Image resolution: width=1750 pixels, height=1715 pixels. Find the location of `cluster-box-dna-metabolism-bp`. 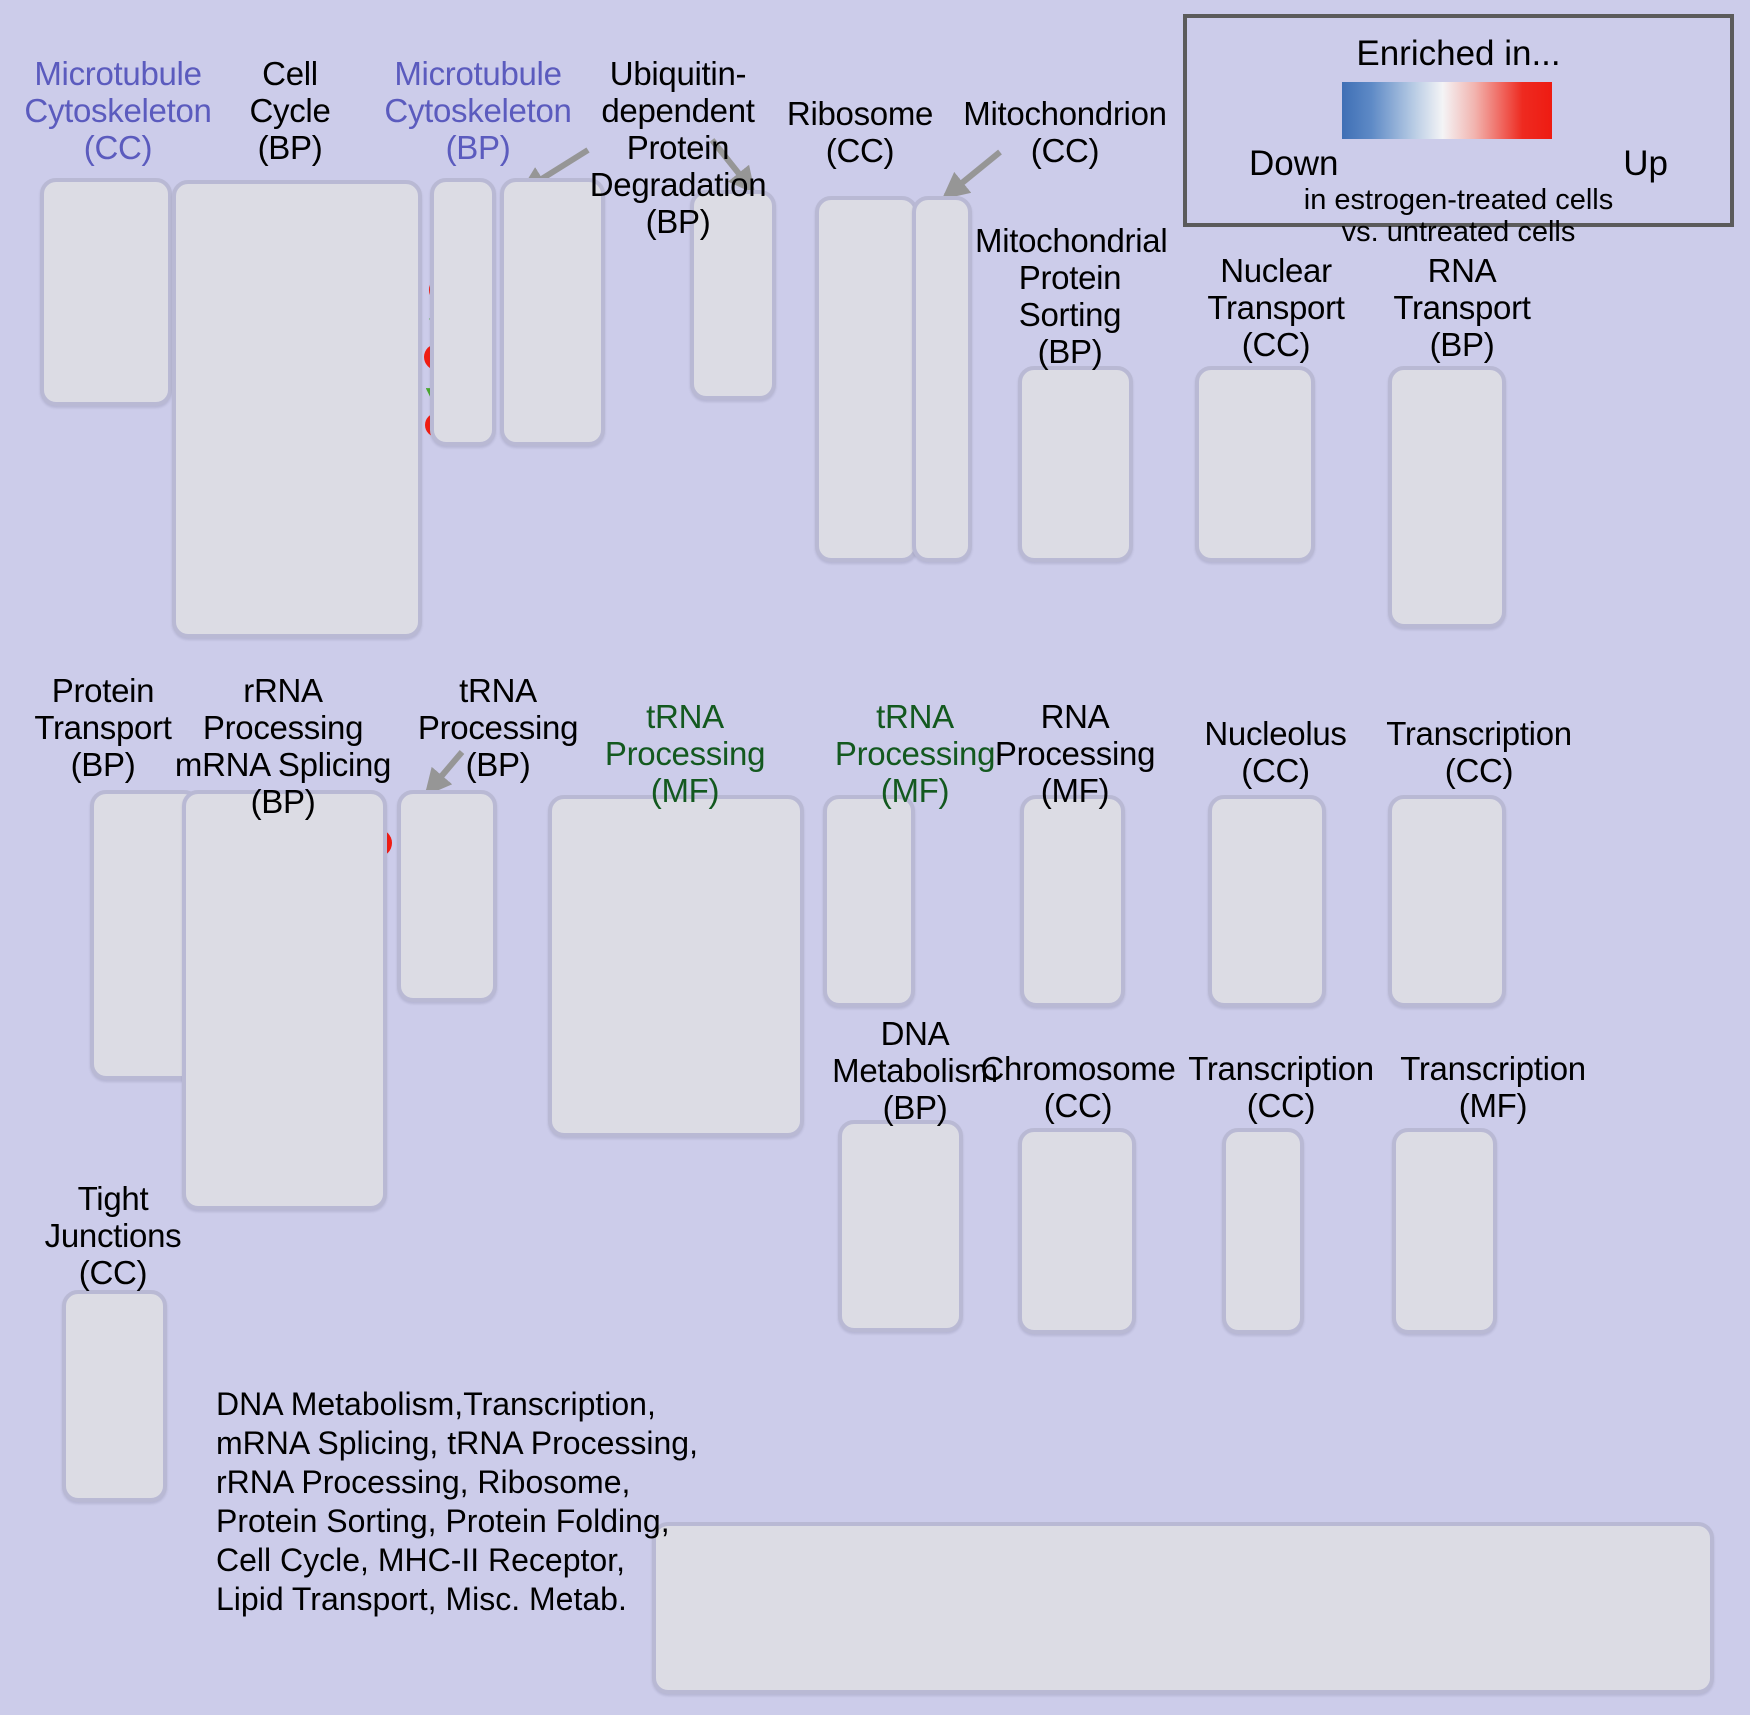

cluster-box-dna-metabolism-bp is located at coordinates (900, 1226).